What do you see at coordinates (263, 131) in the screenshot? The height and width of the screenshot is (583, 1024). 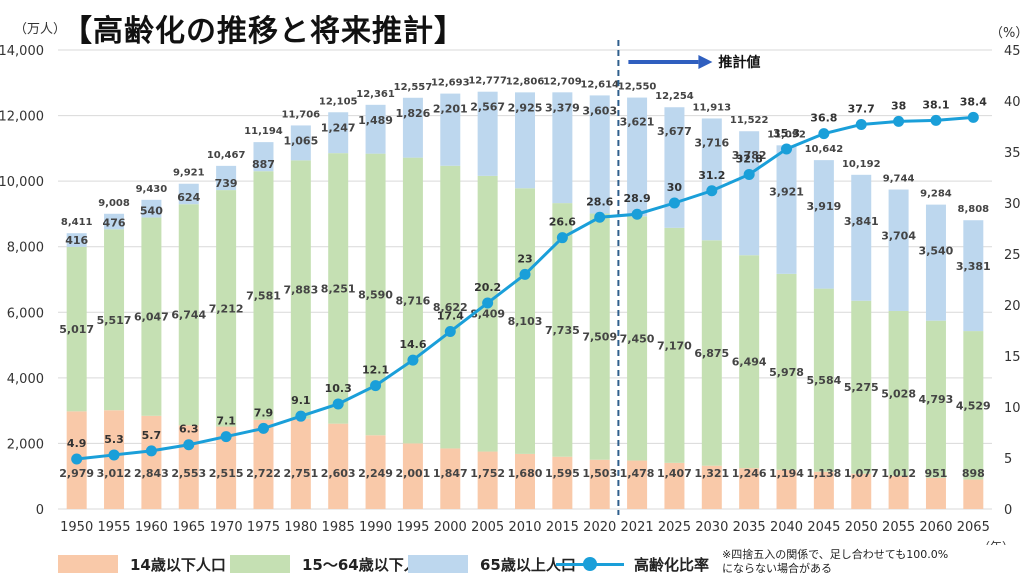 I see `total-label: 11,194` at bounding box center [263, 131].